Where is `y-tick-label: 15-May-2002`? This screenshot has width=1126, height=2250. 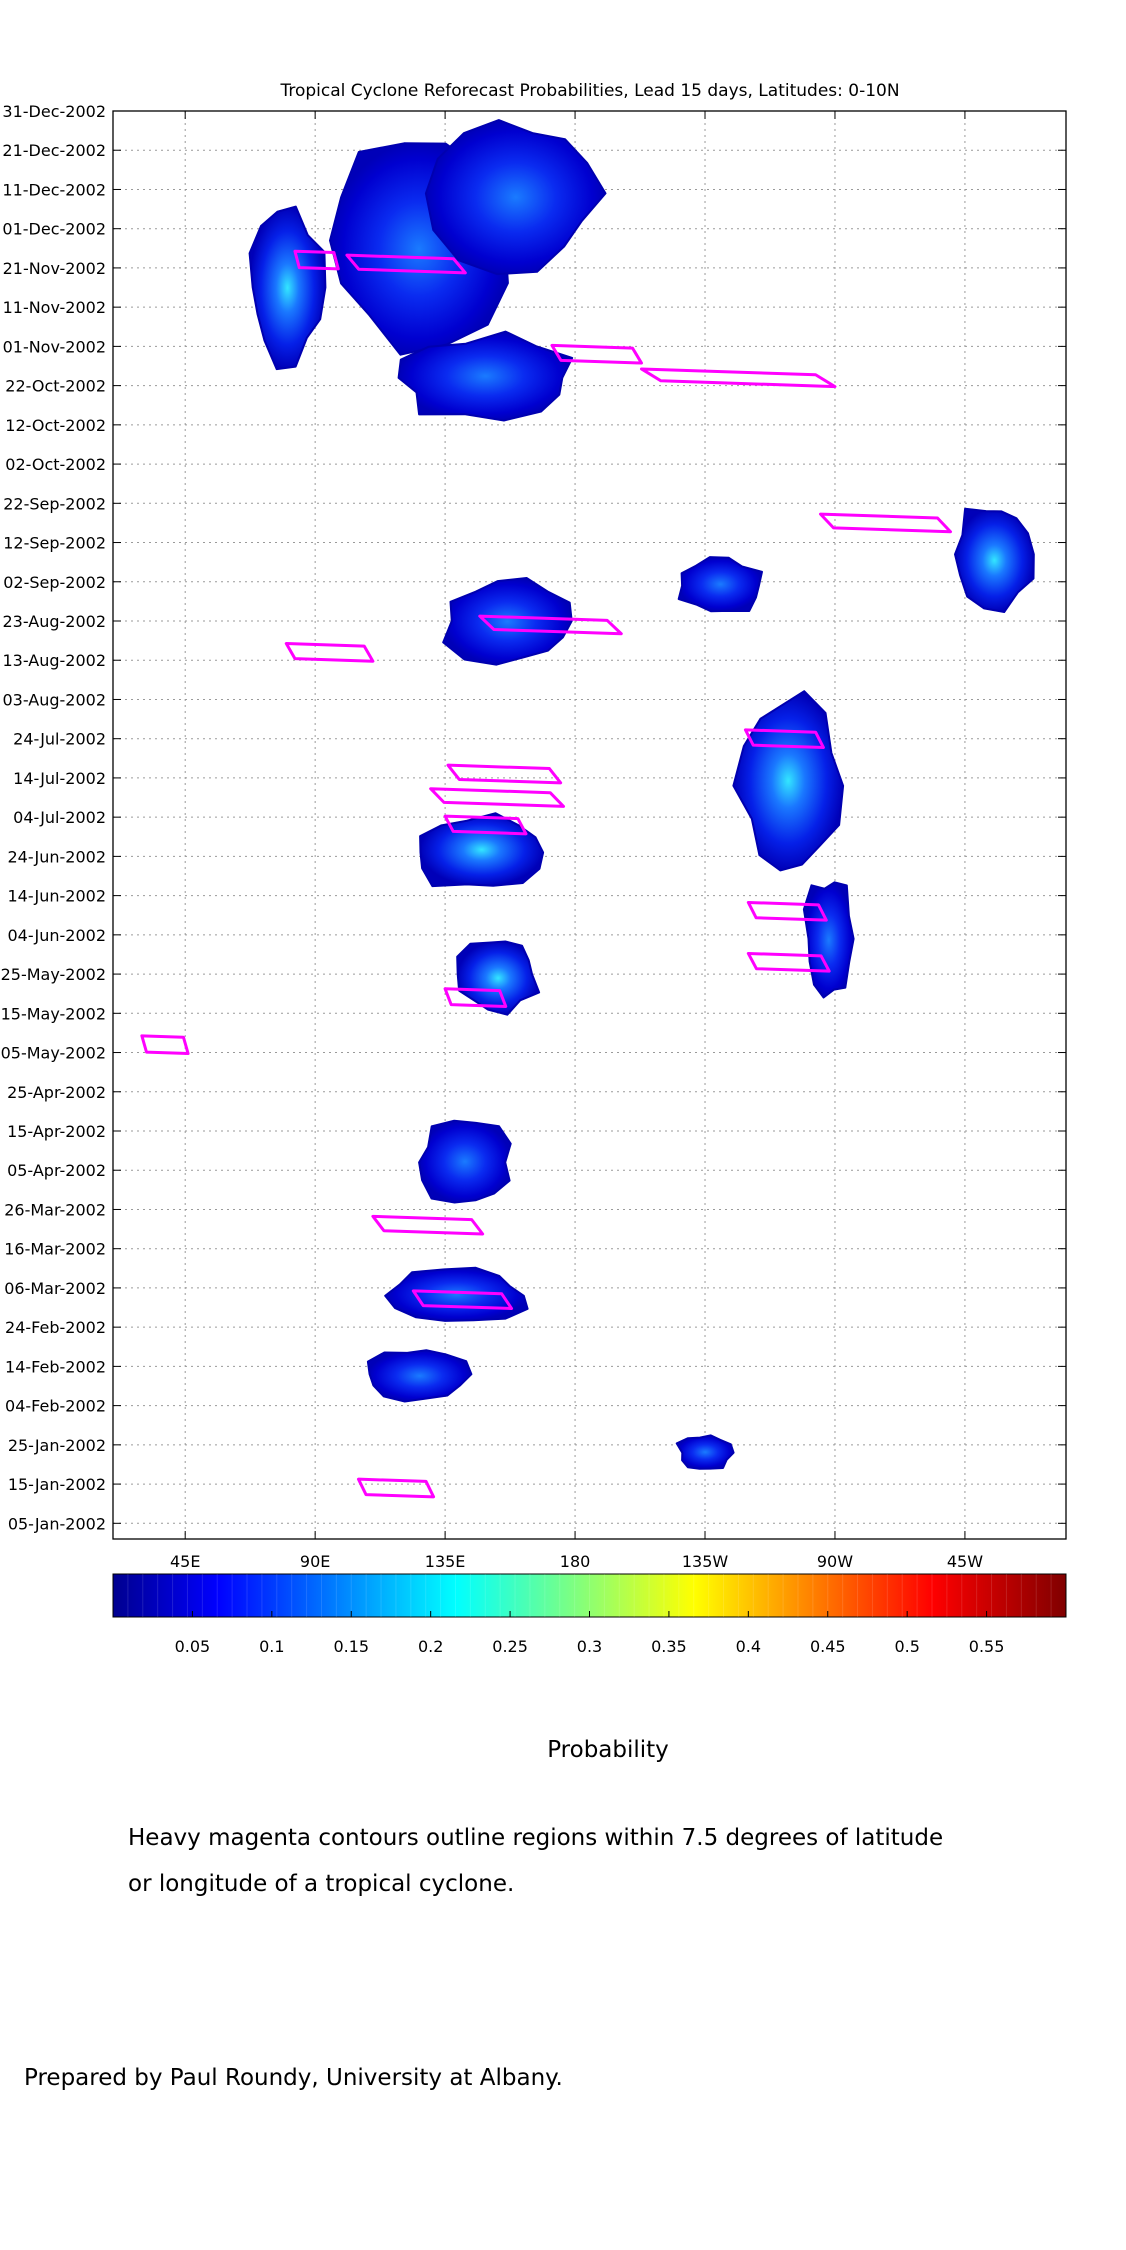
y-tick-label: 15-May-2002 is located at coordinates (53, 1013).